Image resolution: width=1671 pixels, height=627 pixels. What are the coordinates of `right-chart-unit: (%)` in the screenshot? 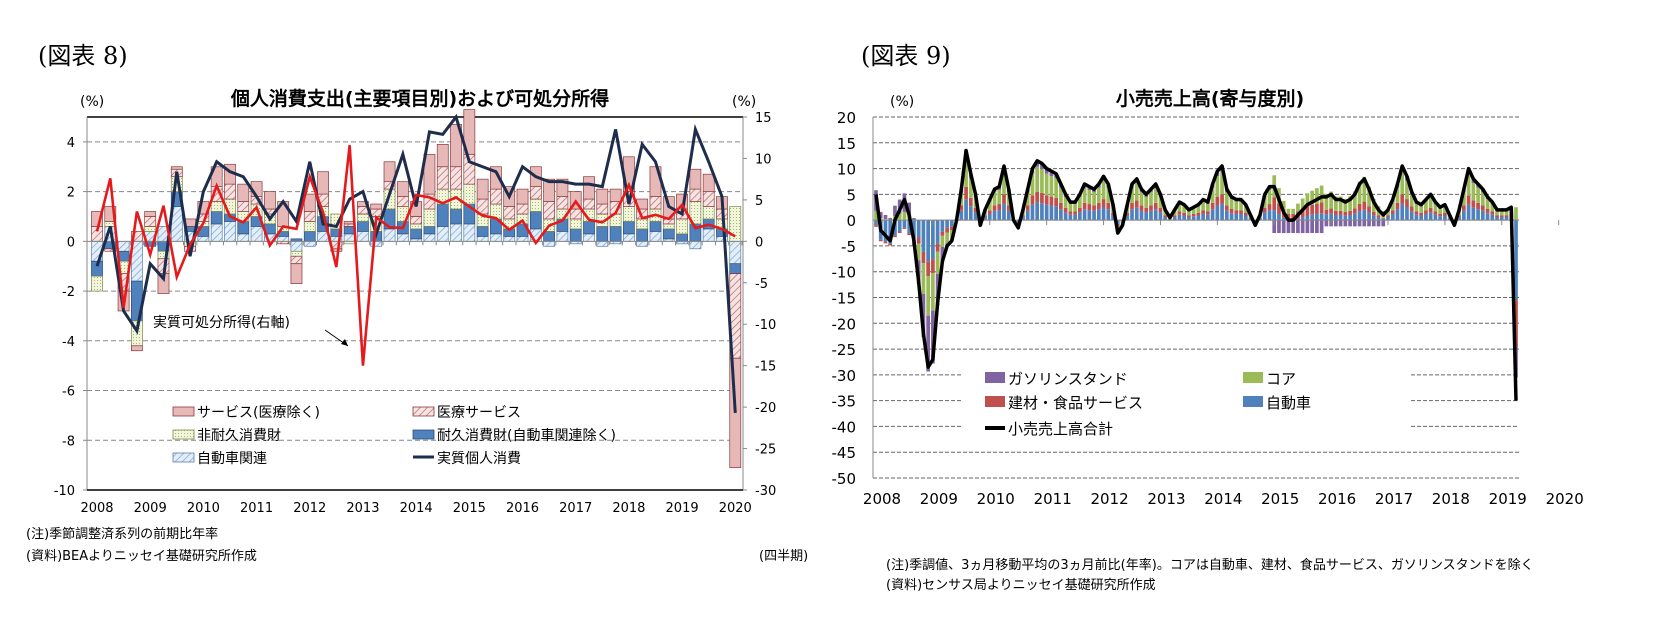 It's located at (902, 102).